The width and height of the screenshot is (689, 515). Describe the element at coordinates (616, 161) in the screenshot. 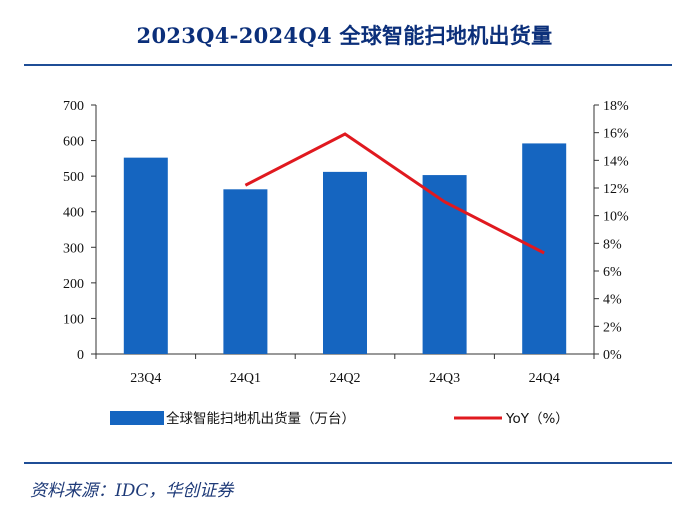

I see `right-axis-tick-label: 14%` at that location.